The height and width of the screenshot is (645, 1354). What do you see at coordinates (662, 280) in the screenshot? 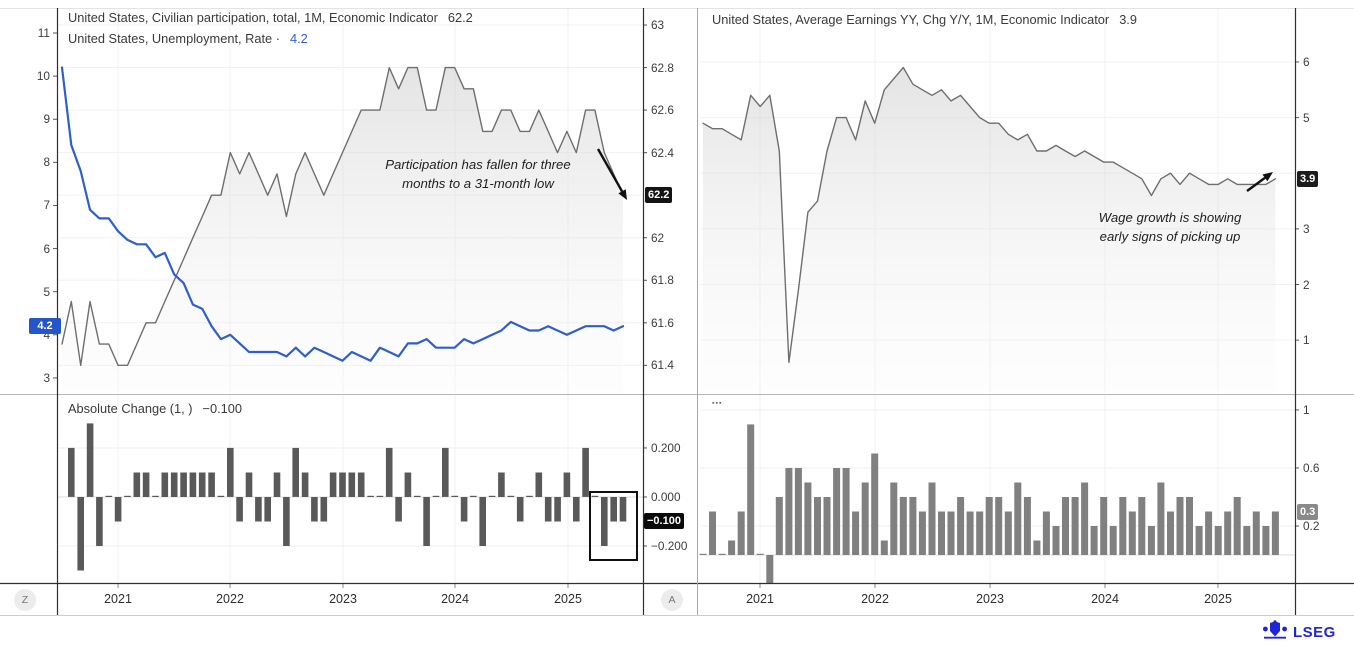
I see `axis-tick-label: 61.8` at bounding box center [662, 280].